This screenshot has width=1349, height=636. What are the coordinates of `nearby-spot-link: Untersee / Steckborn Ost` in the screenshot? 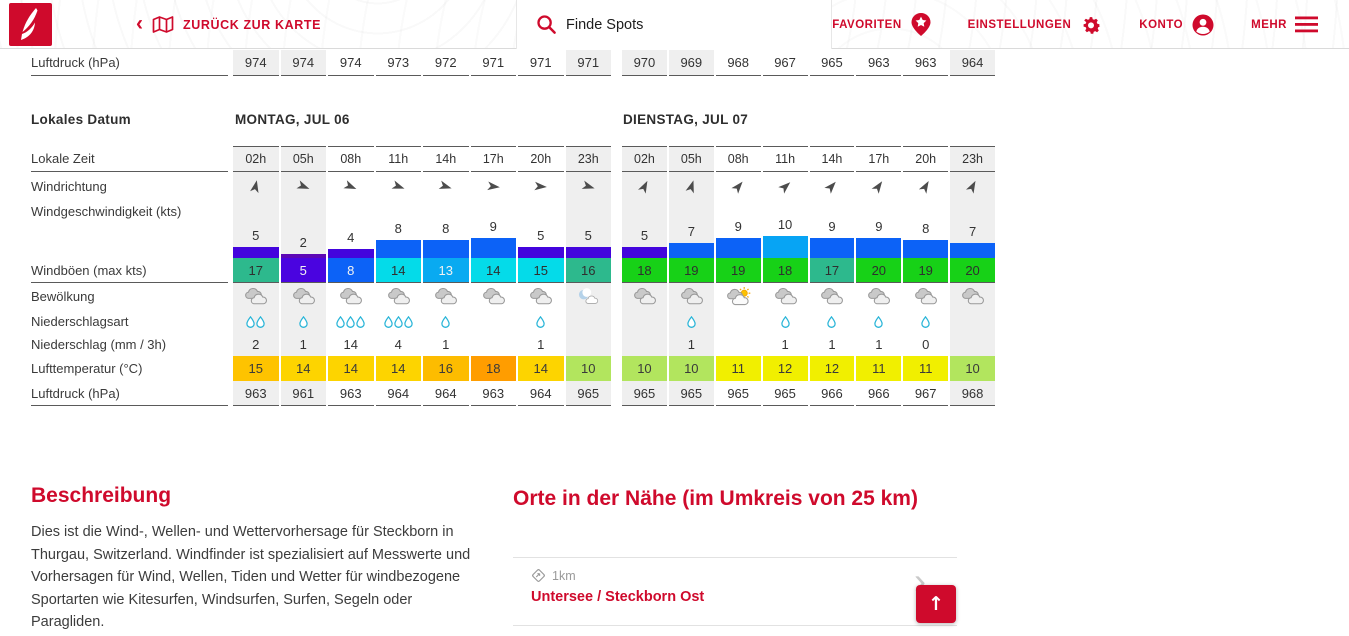 It's located at (618, 597).